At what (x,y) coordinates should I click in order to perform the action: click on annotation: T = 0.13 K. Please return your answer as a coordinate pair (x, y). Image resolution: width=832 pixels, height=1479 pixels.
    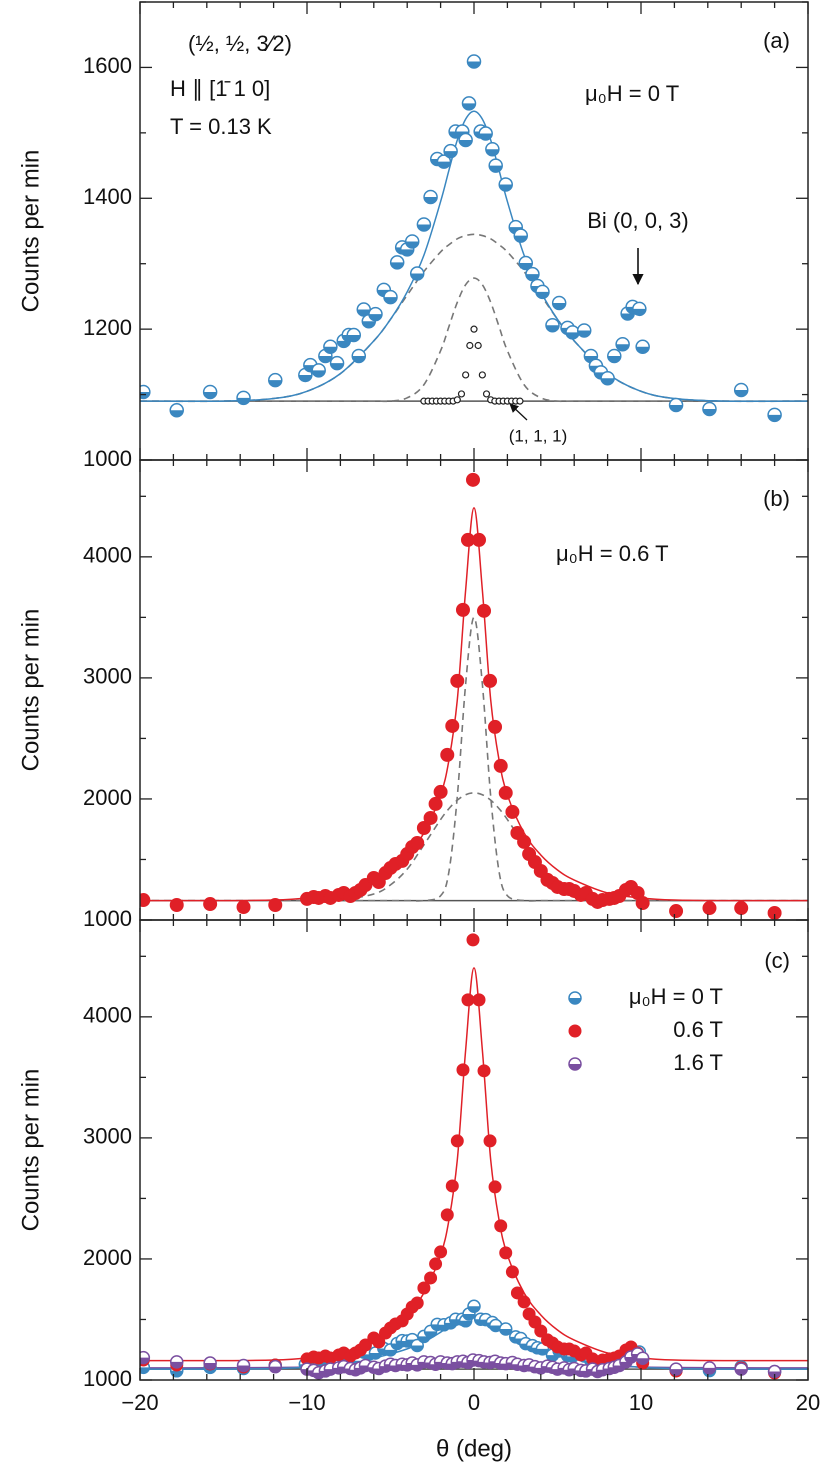
    Looking at the image, I should click on (221, 126).